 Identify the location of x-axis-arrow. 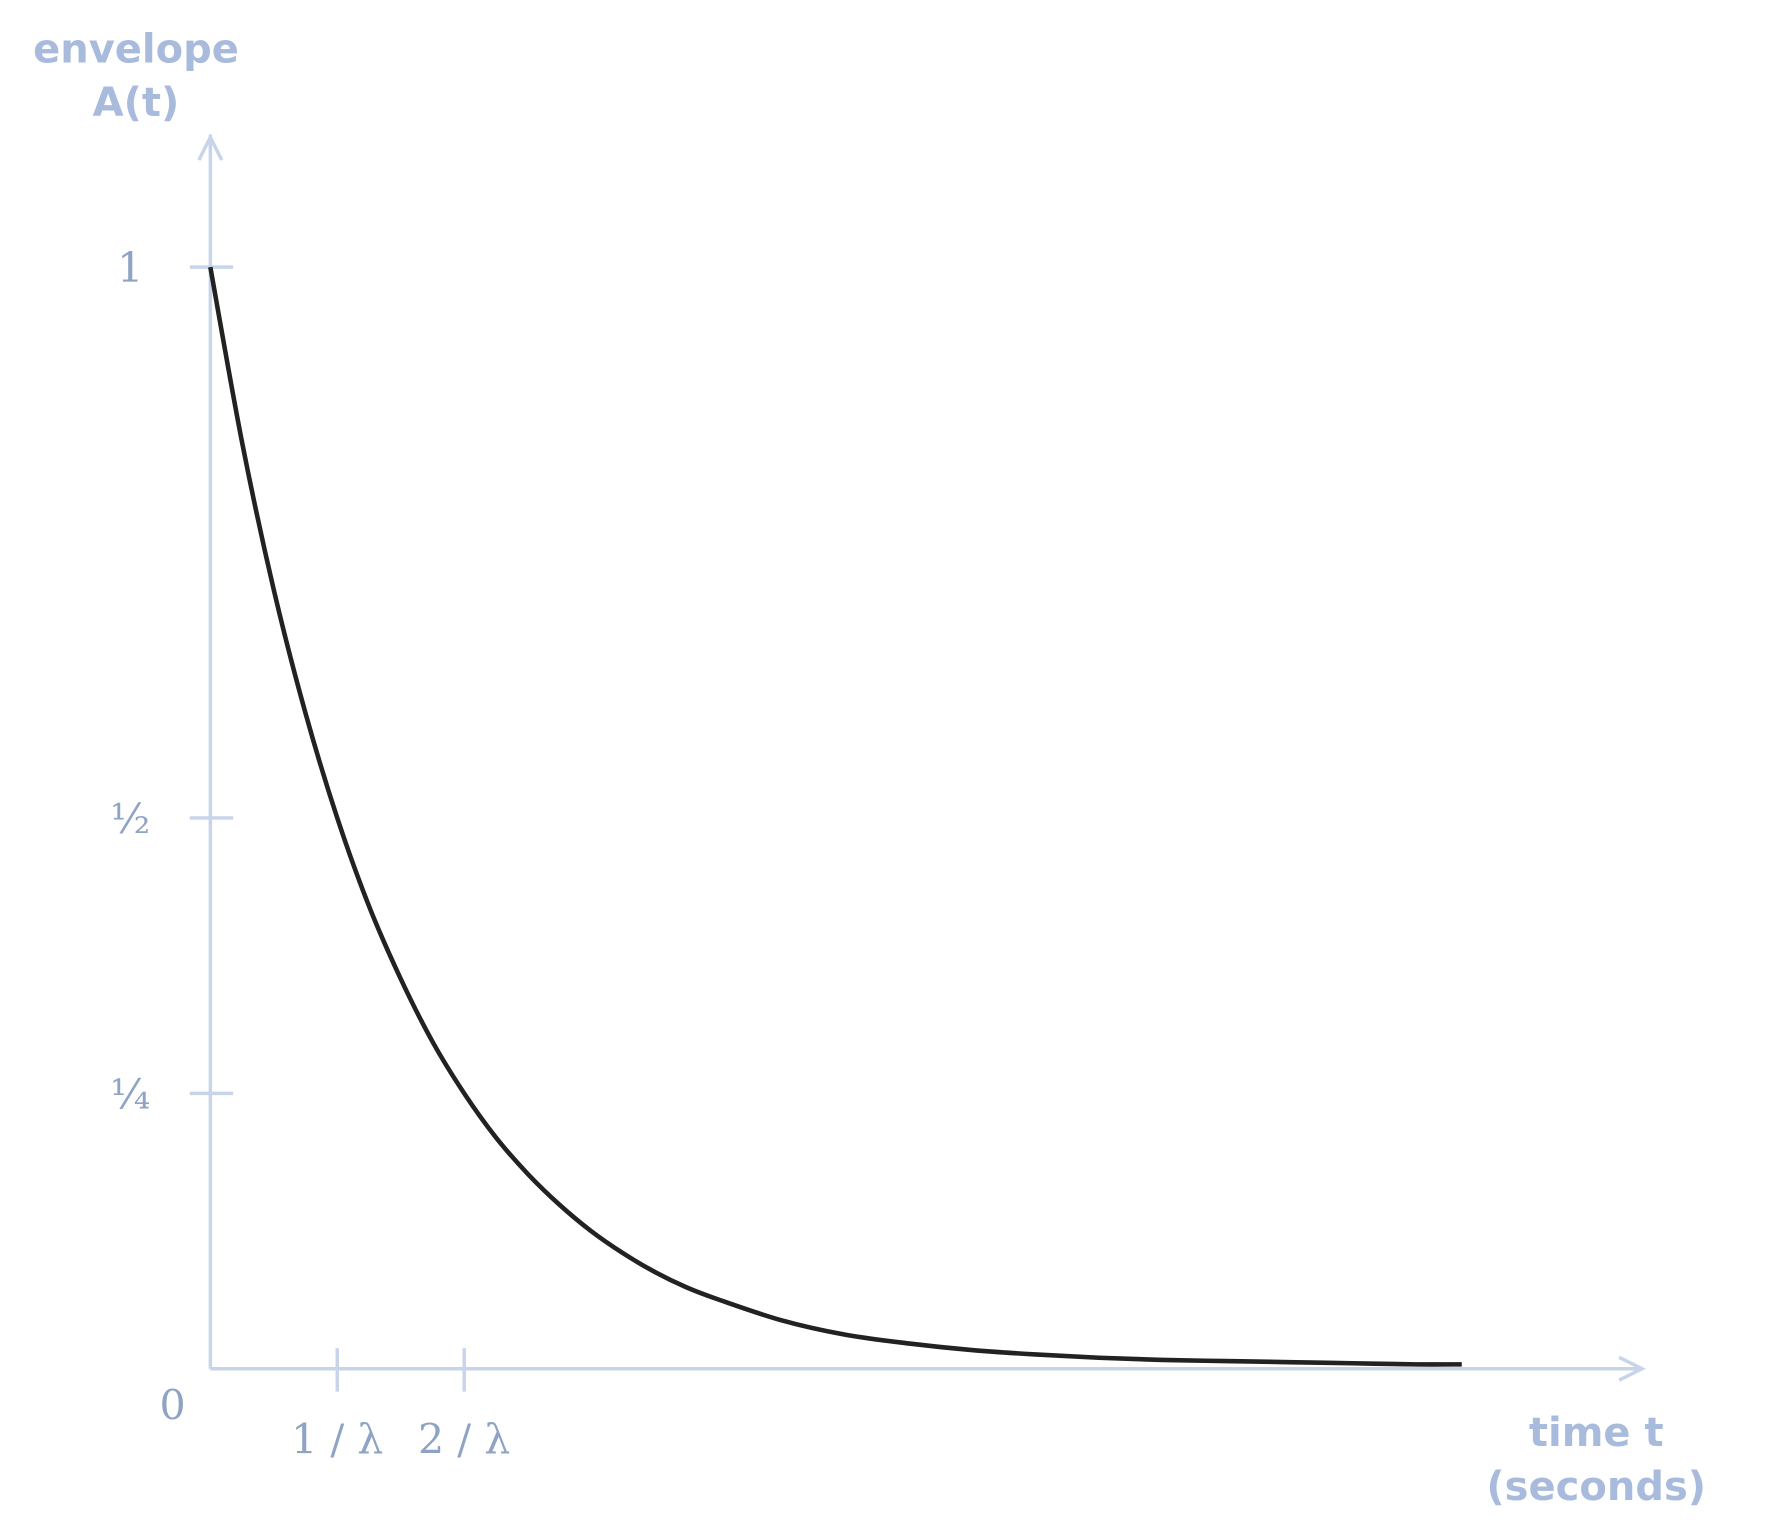
(1632, 1368).